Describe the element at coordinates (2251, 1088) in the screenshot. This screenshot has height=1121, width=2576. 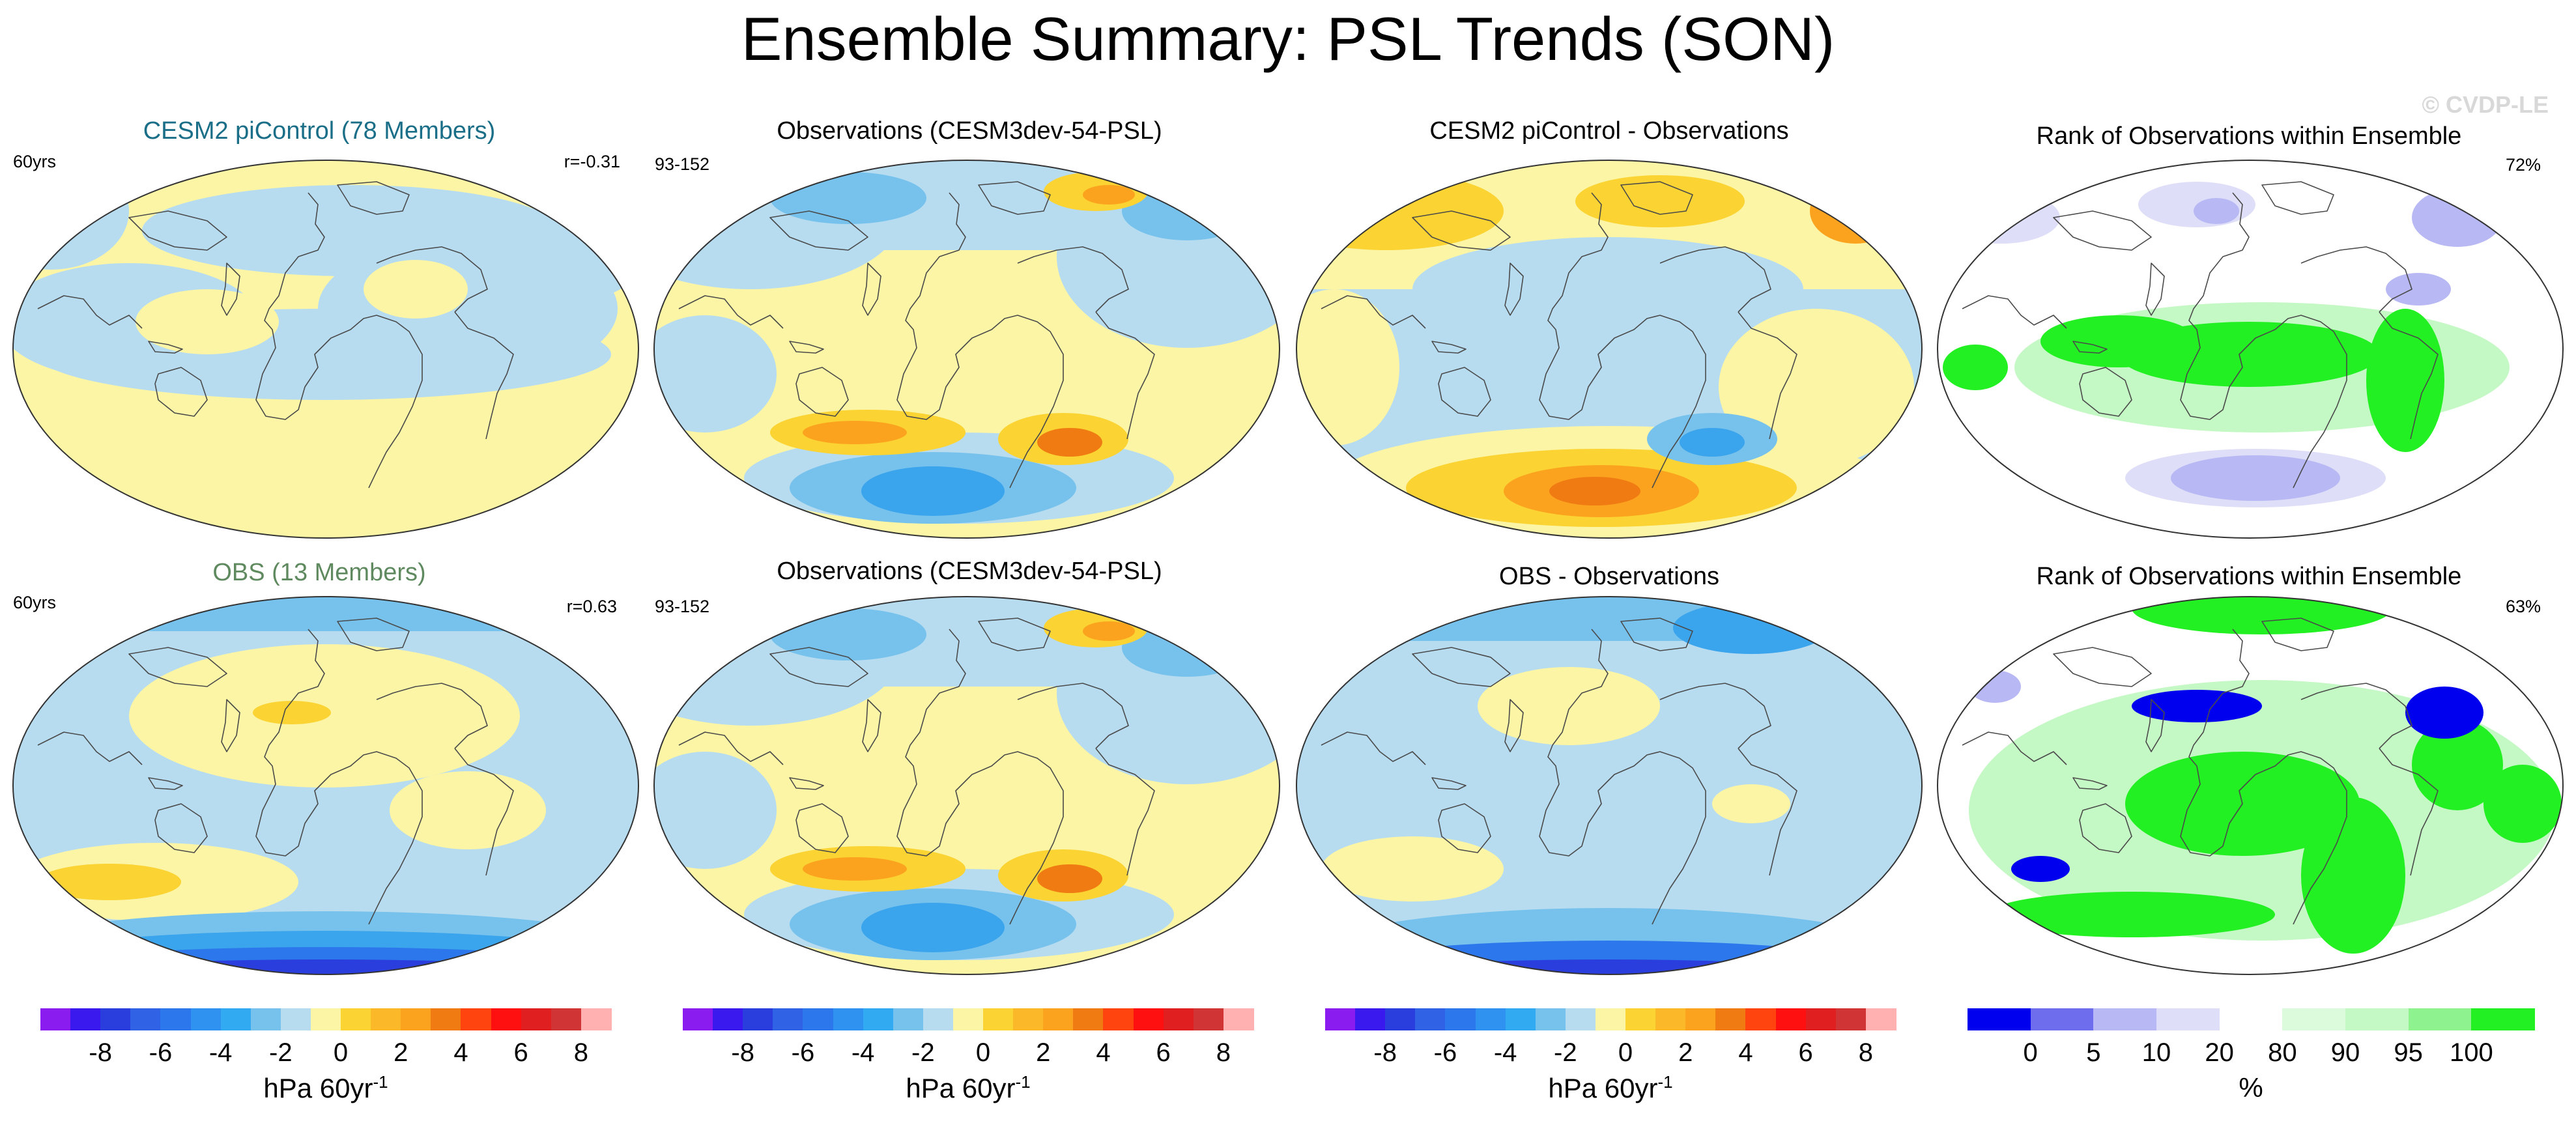
I see `colorbar-unit-label: %` at that location.